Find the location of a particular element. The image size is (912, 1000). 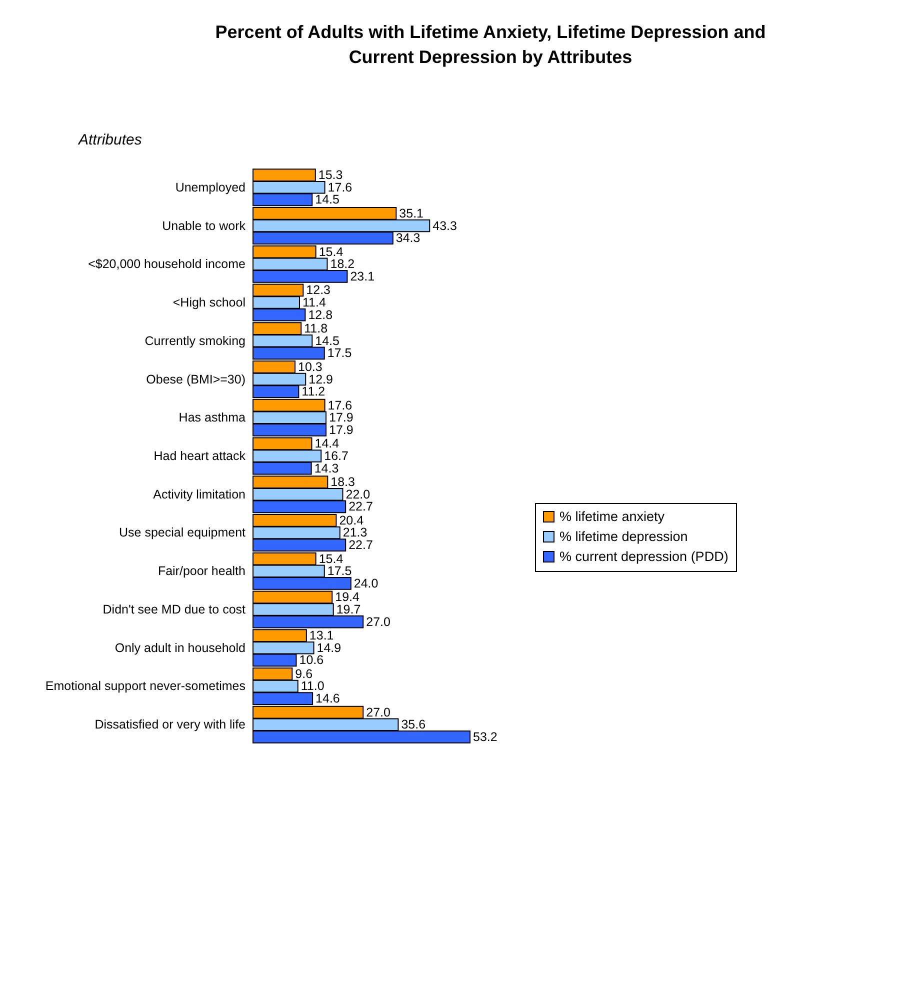

data-label: 53.2 is located at coordinates (485, 737).